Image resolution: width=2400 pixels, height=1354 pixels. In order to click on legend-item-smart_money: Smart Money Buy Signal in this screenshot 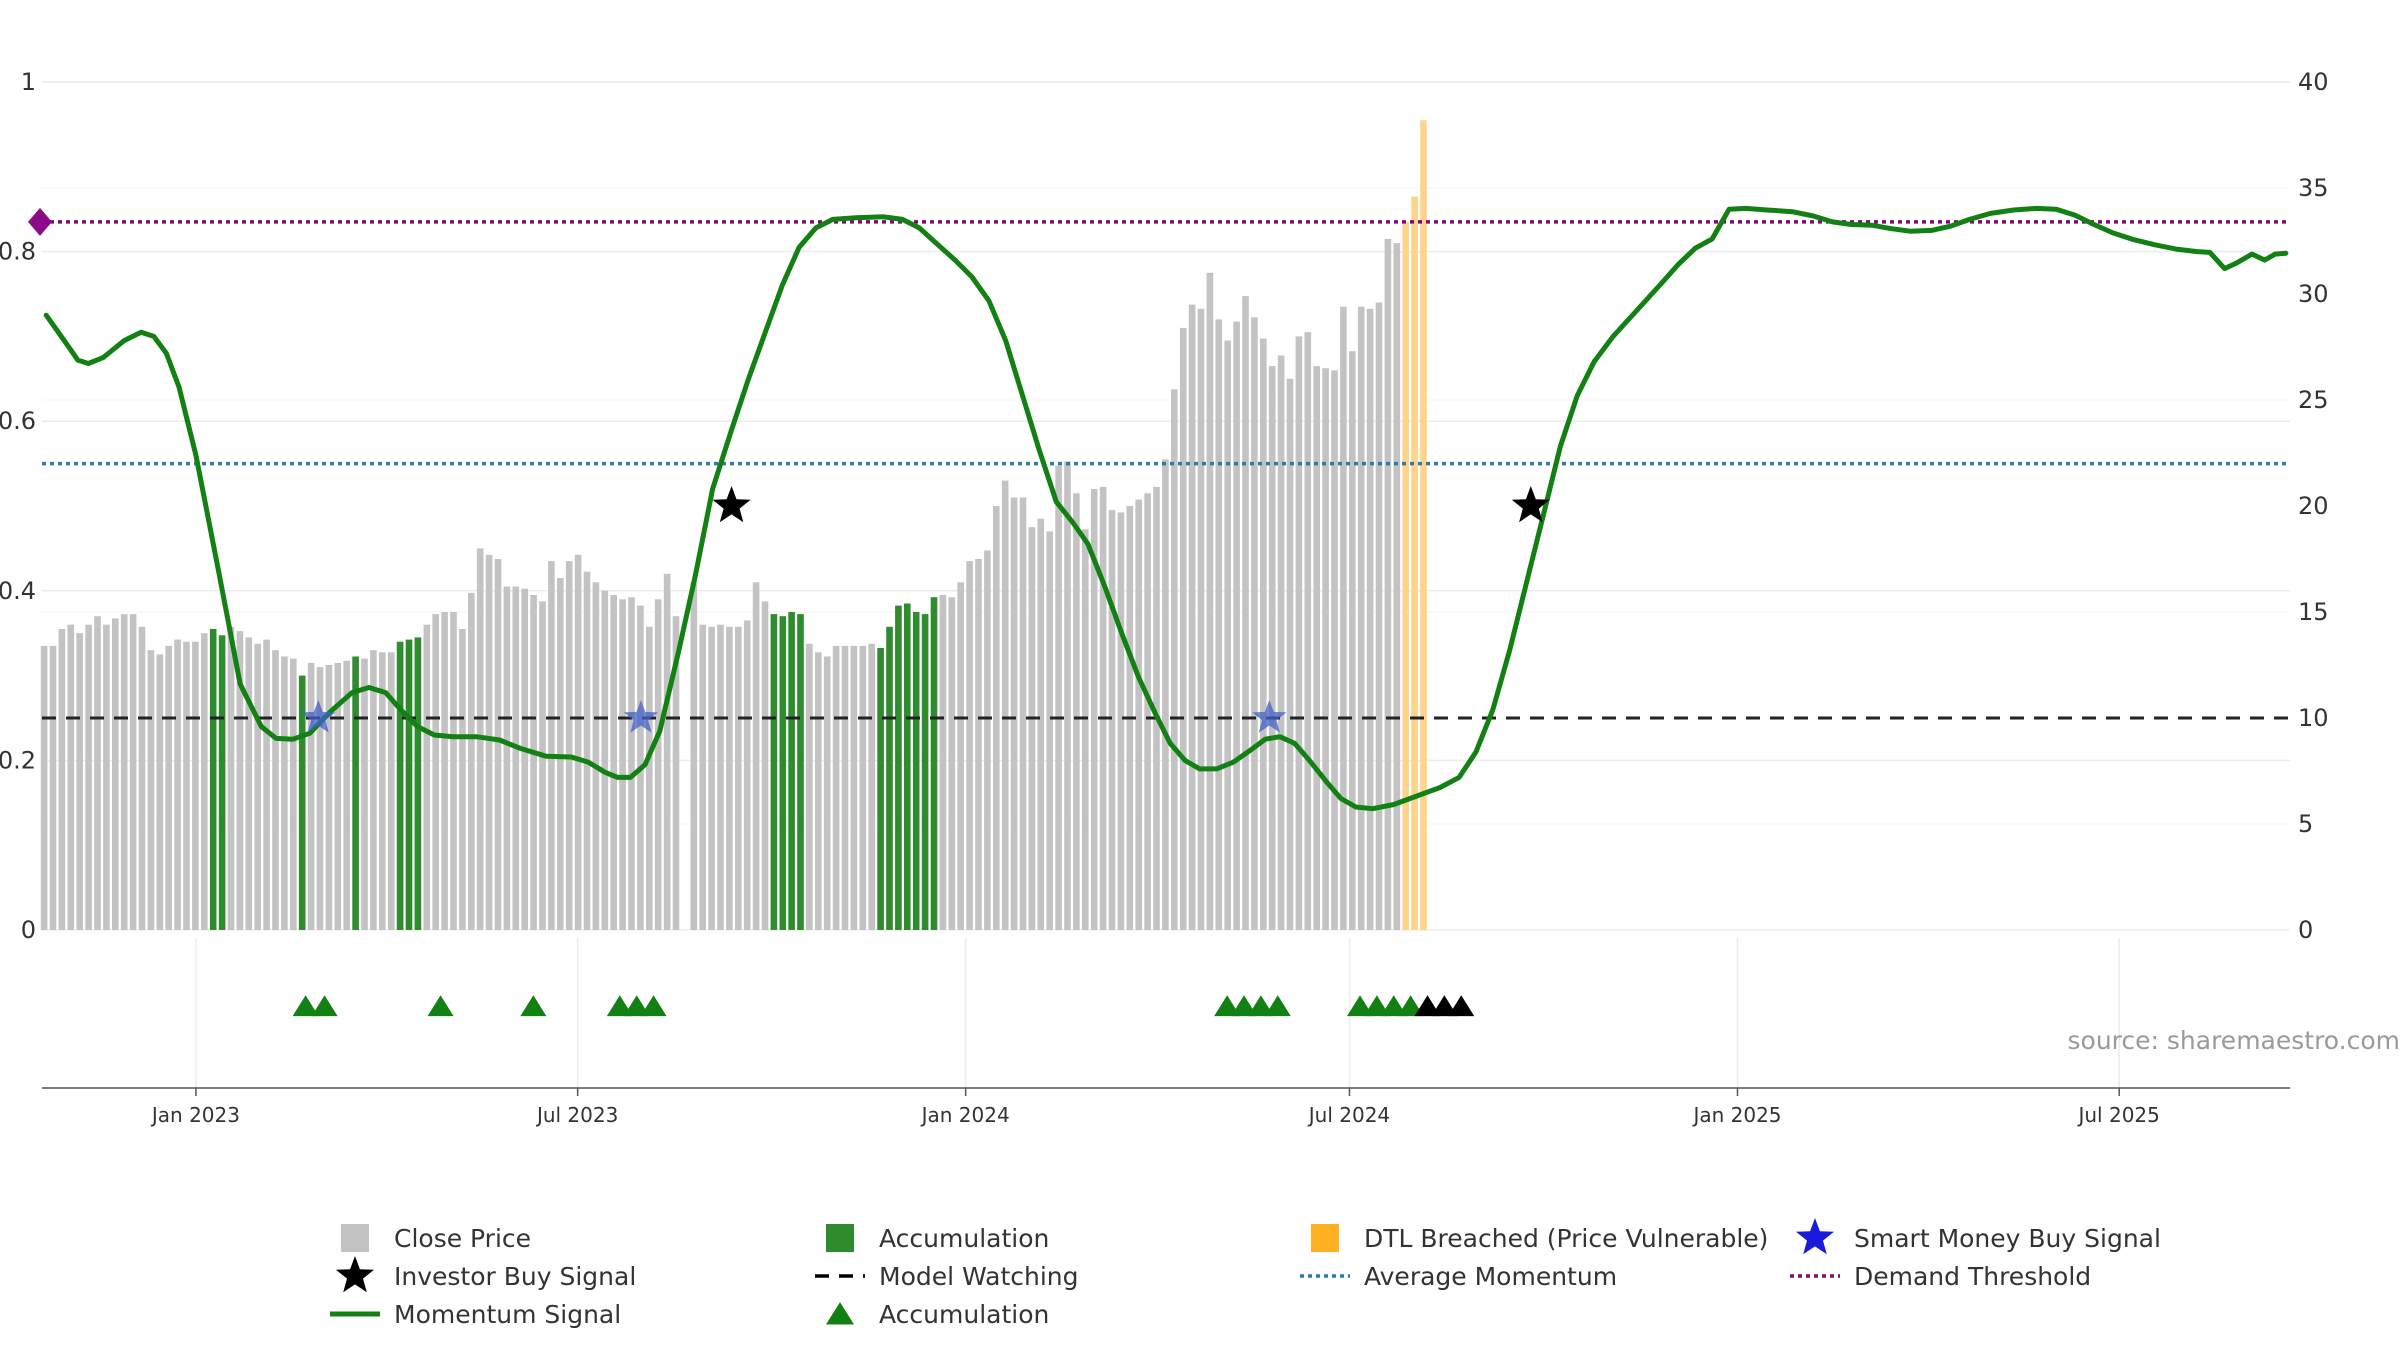, I will do `click(1978, 1236)`.